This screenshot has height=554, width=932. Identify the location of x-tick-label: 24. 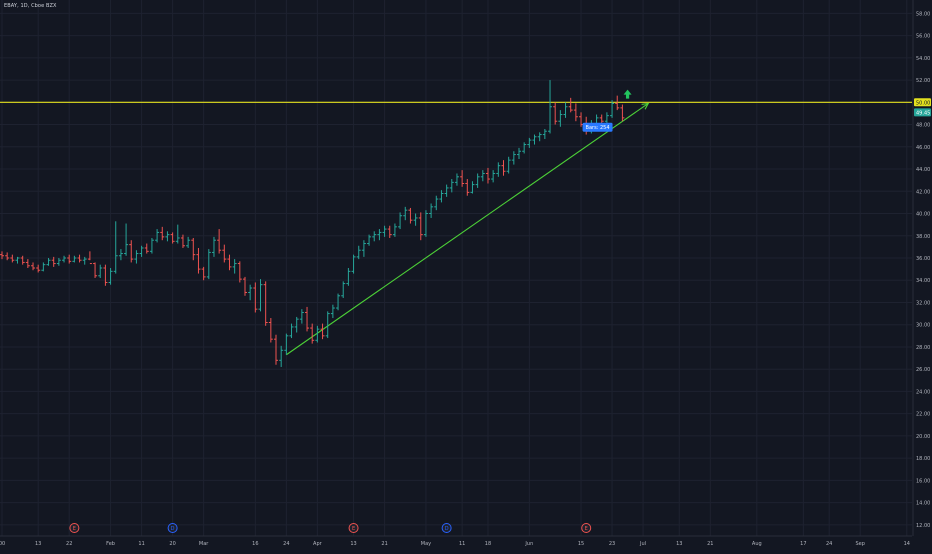
(829, 544).